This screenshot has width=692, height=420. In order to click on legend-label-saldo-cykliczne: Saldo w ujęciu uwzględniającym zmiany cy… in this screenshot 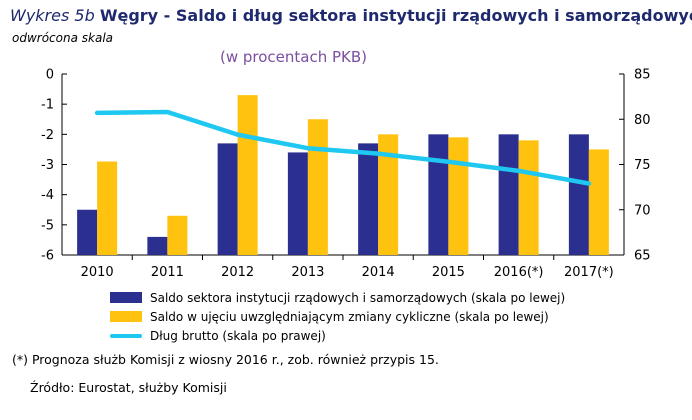, I will do `click(349, 316)`.